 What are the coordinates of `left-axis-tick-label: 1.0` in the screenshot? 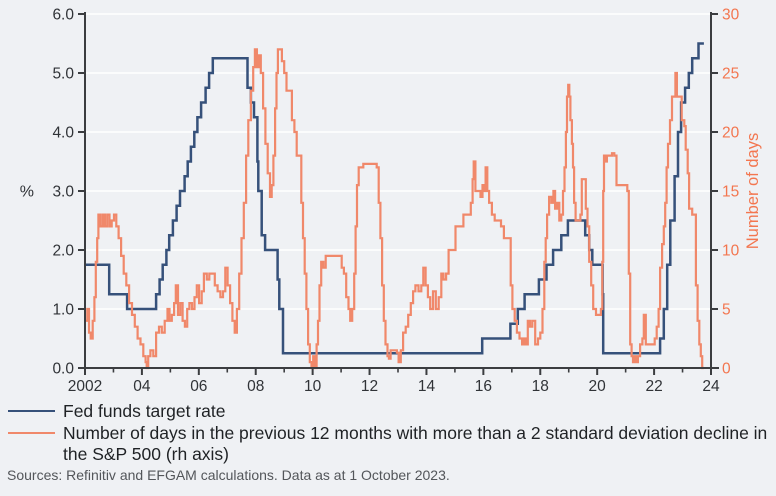 It's located at (63, 310).